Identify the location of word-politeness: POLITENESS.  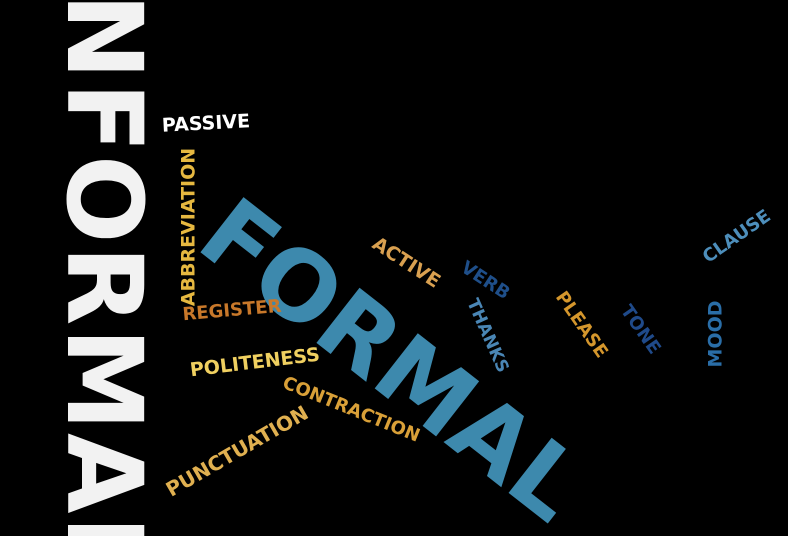
(255, 362).